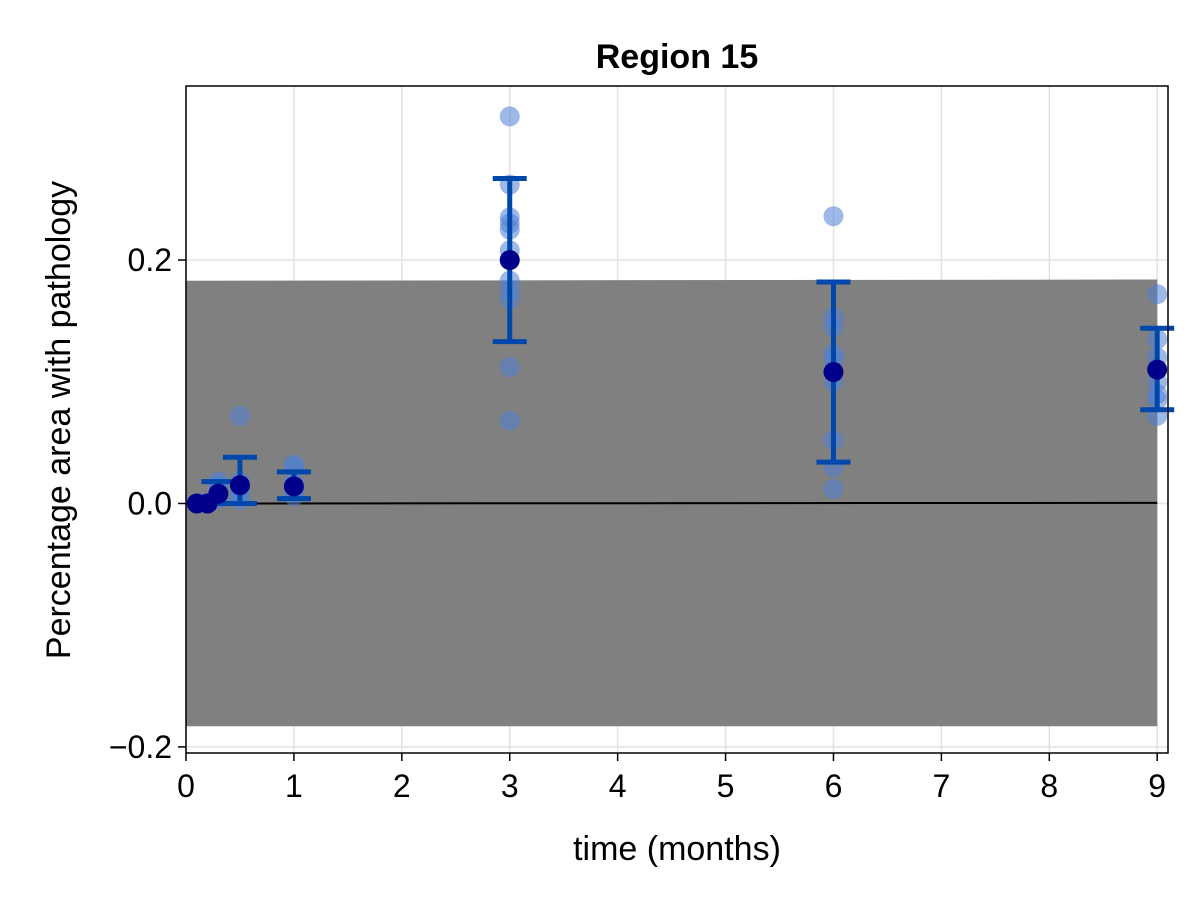 The width and height of the screenshot is (1200, 900). Describe the element at coordinates (677, 849) in the screenshot. I see `x-axis-label: time (months)` at that location.